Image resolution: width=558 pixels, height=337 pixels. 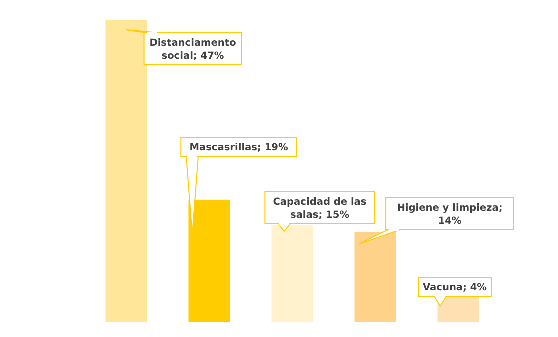 What do you see at coordinates (320, 209) in the screenshot?
I see `data-label: Capacidad de las salas; 15%` at bounding box center [320, 209].